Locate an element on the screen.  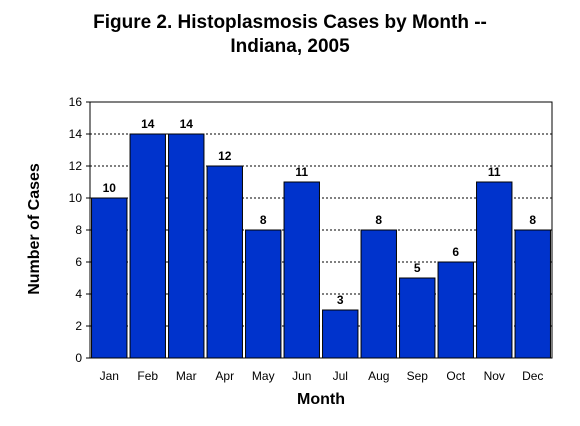
bar-may is located at coordinates (263, 294).